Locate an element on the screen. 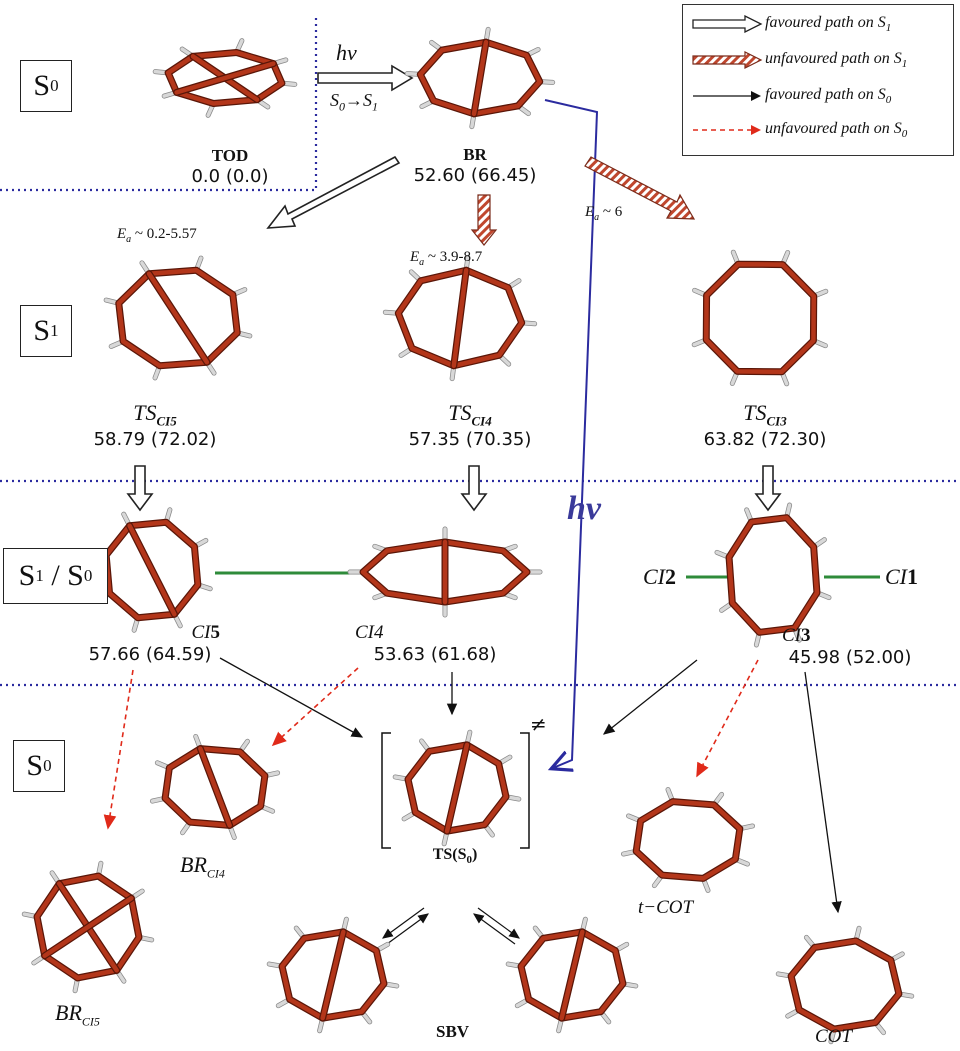 The width and height of the screenshot is (960, 1051). equilibrium-arrows is located at coordinates (451, 926).